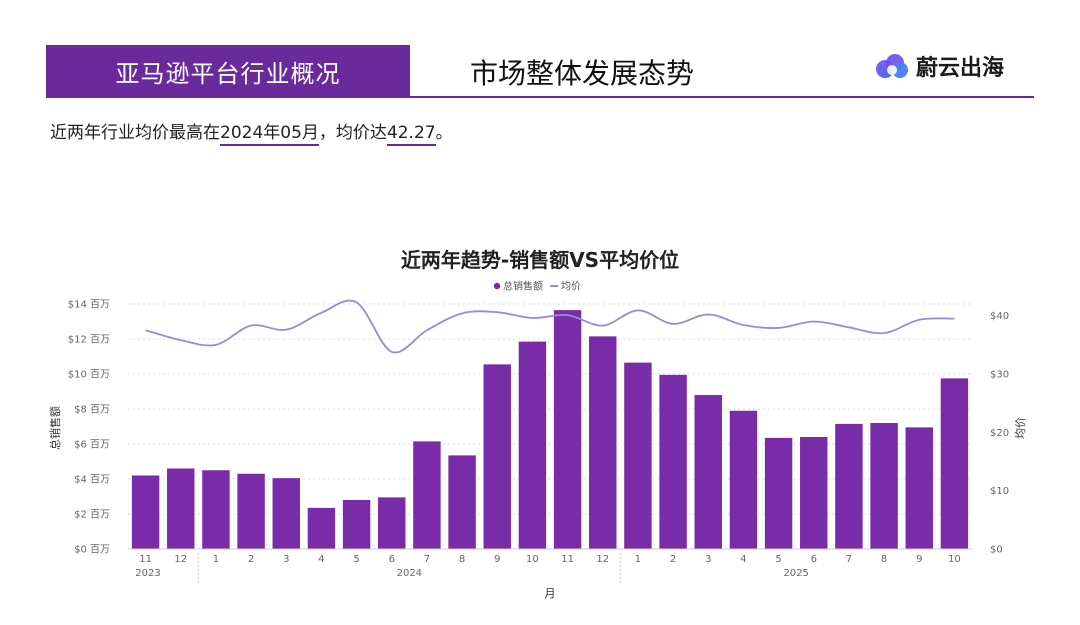 This screenshot has width=1080, height=625. What do you see at coordinates (999, 375) in the screenshot?
I see `y-right-tick-label: $30` at bounding box center [999, 375].